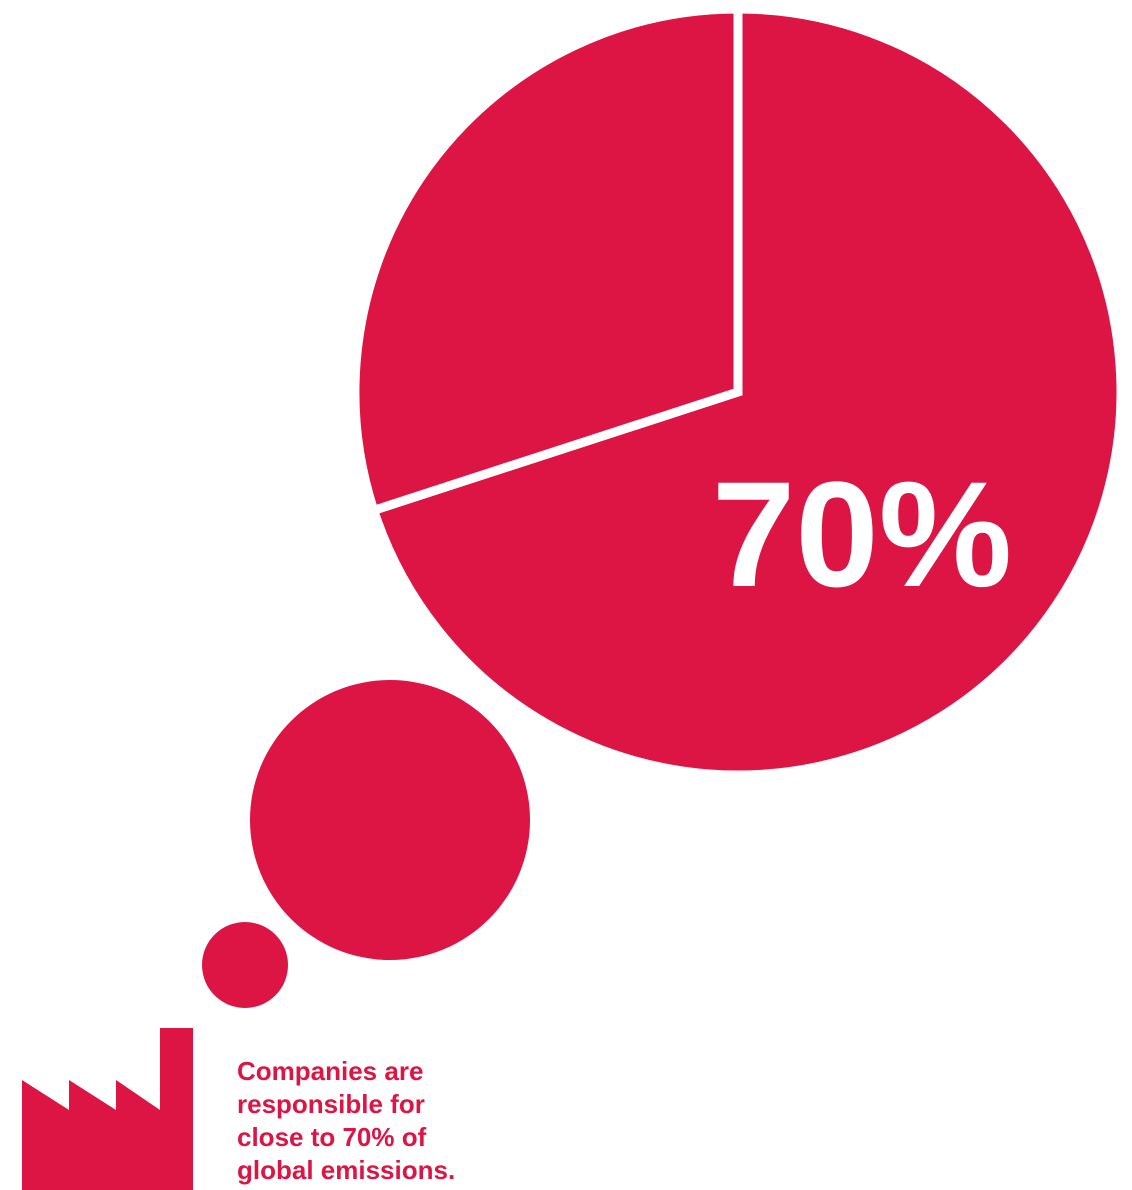  I want to click on thought-bubble-small, so click(245, 965).